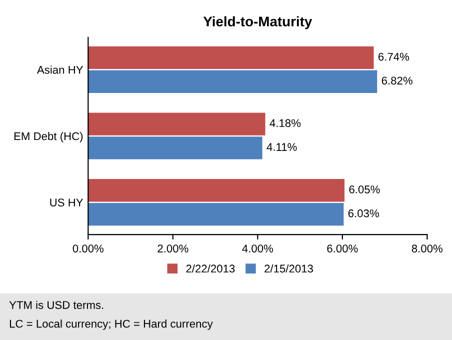 This screenshot has width=452, height=340. I want to click on data-label: 6.05%, so click(364, 190).